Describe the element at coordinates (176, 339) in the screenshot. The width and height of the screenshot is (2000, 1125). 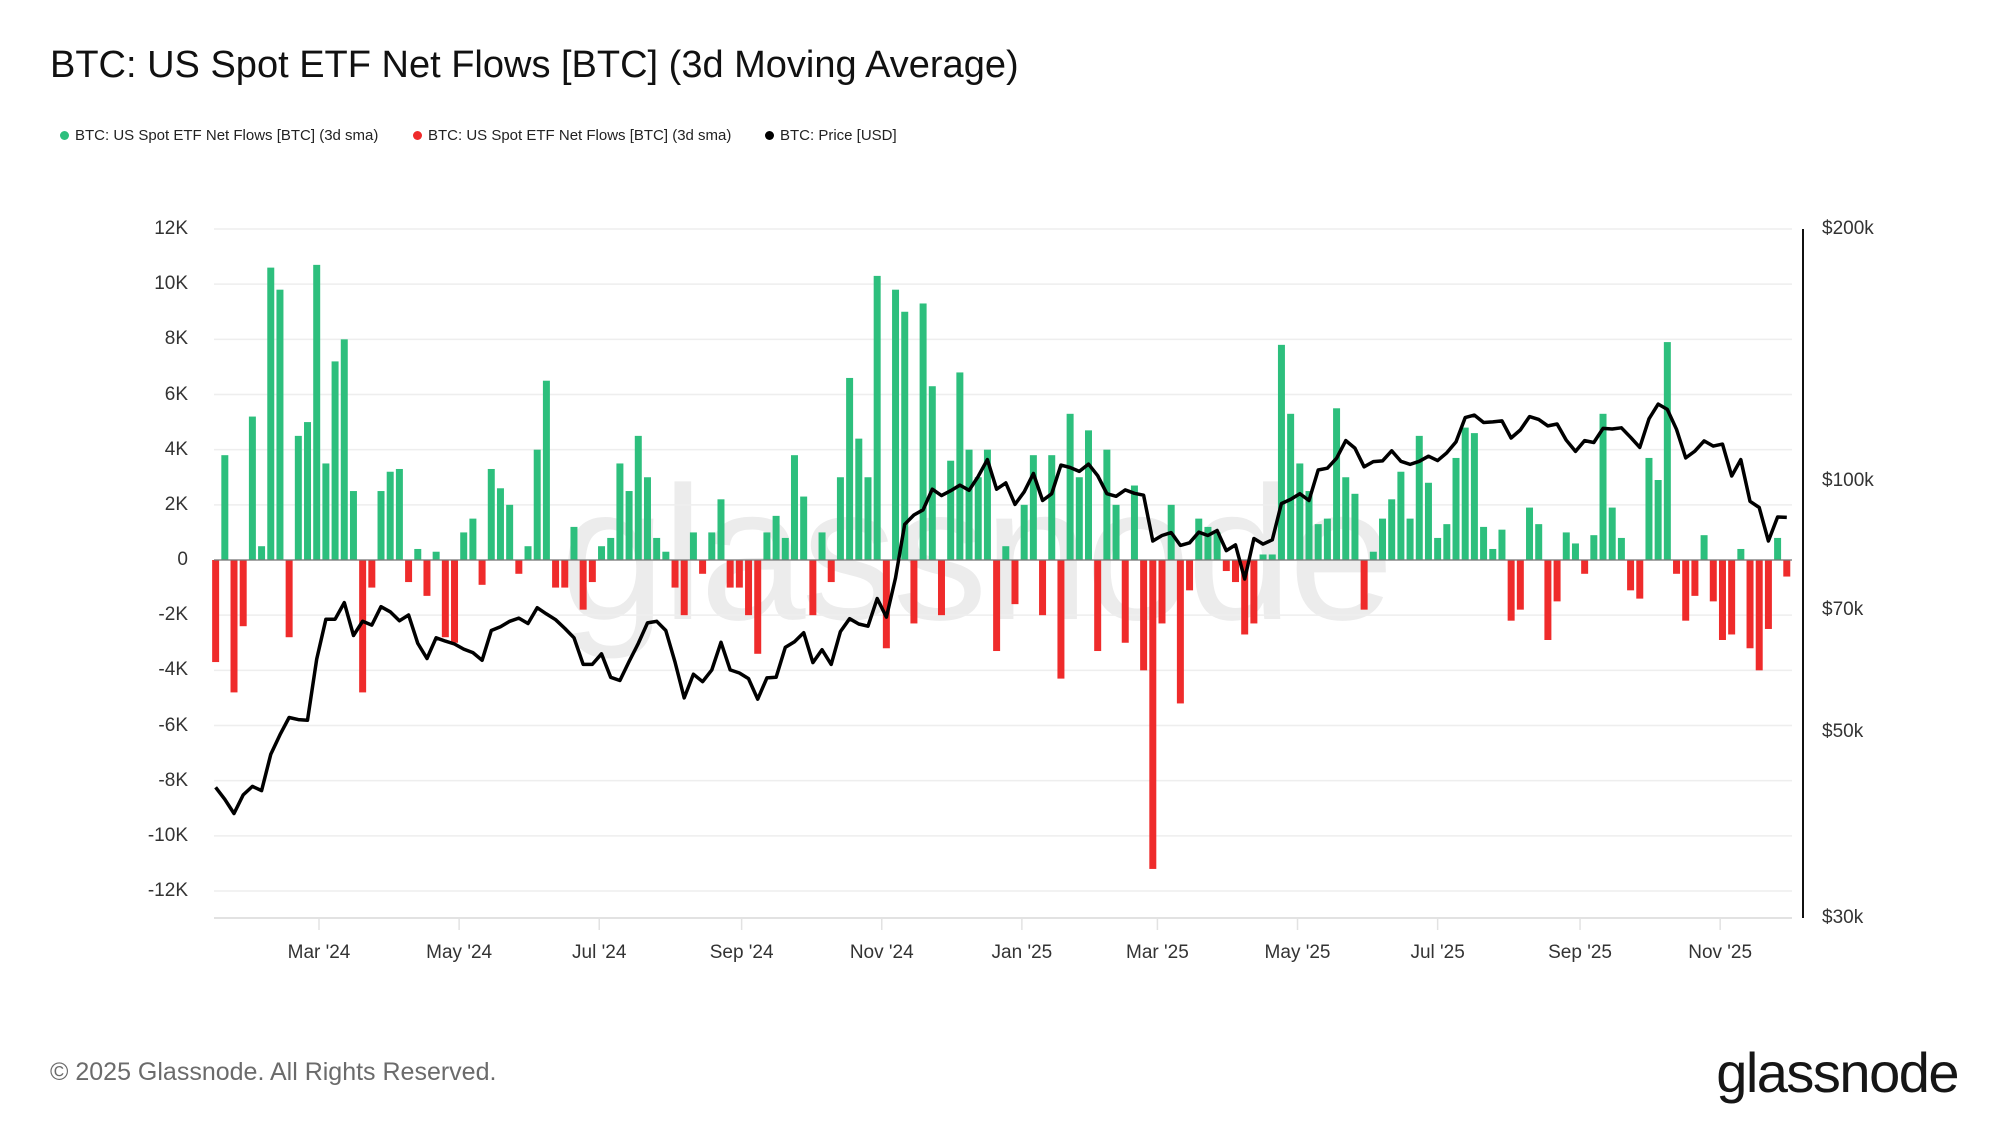
I see `y-tick-label: 8K` at that location.